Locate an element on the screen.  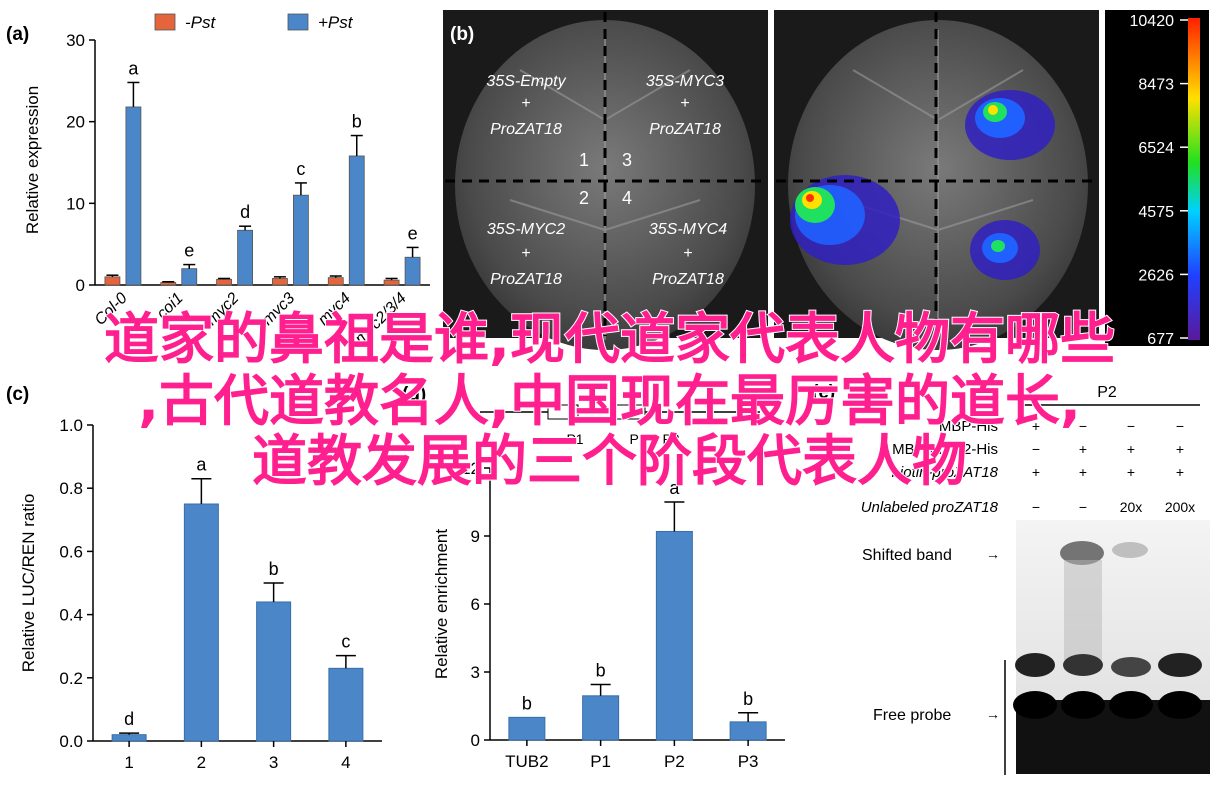
x-tick-label: 4 is located at coordinates (345, 762).